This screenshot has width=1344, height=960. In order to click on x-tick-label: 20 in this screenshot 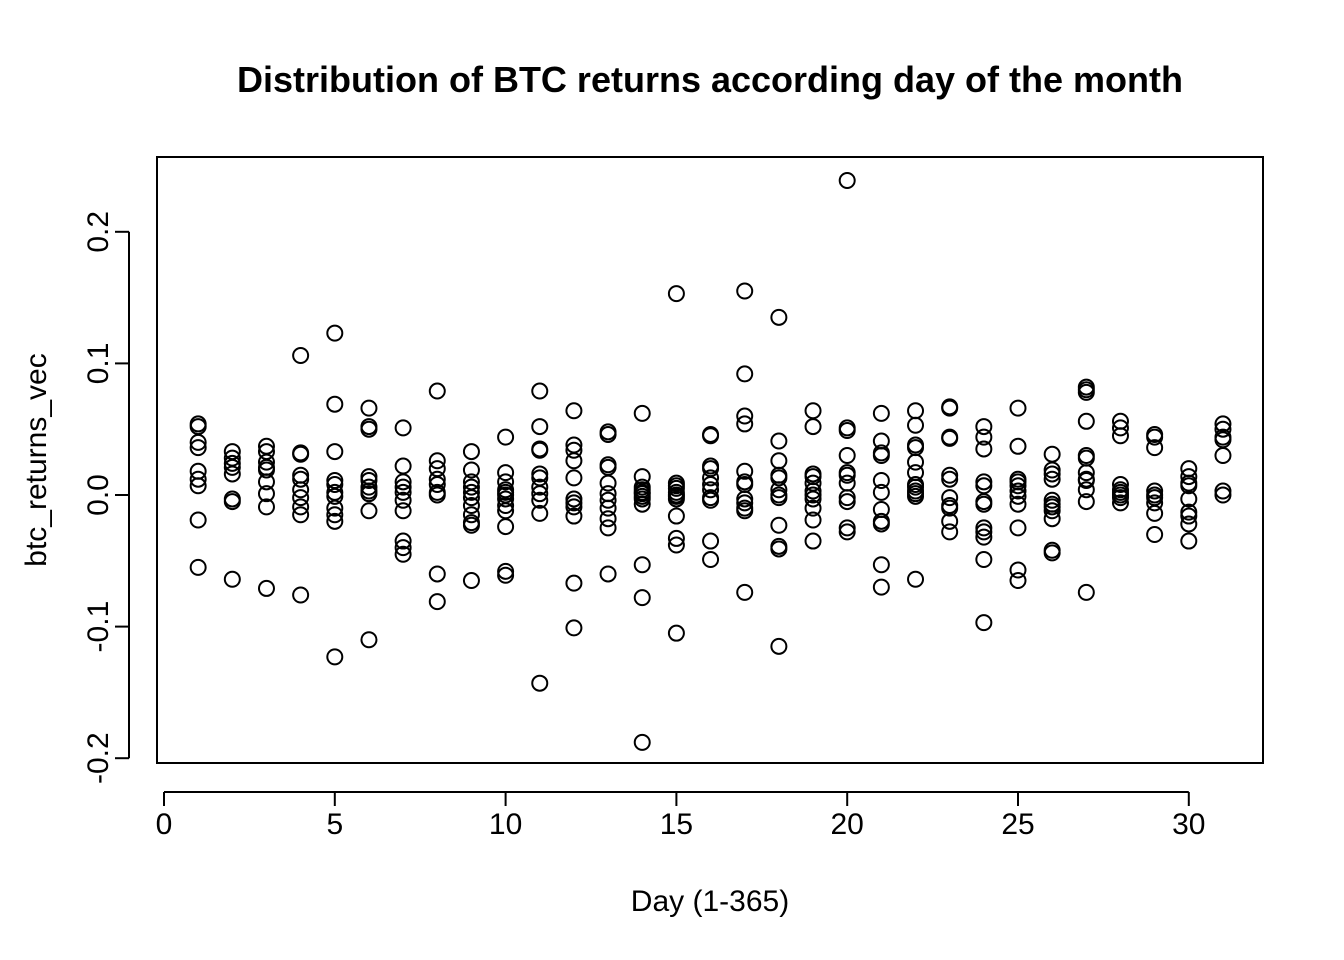, I will do `click(847, 824)`.